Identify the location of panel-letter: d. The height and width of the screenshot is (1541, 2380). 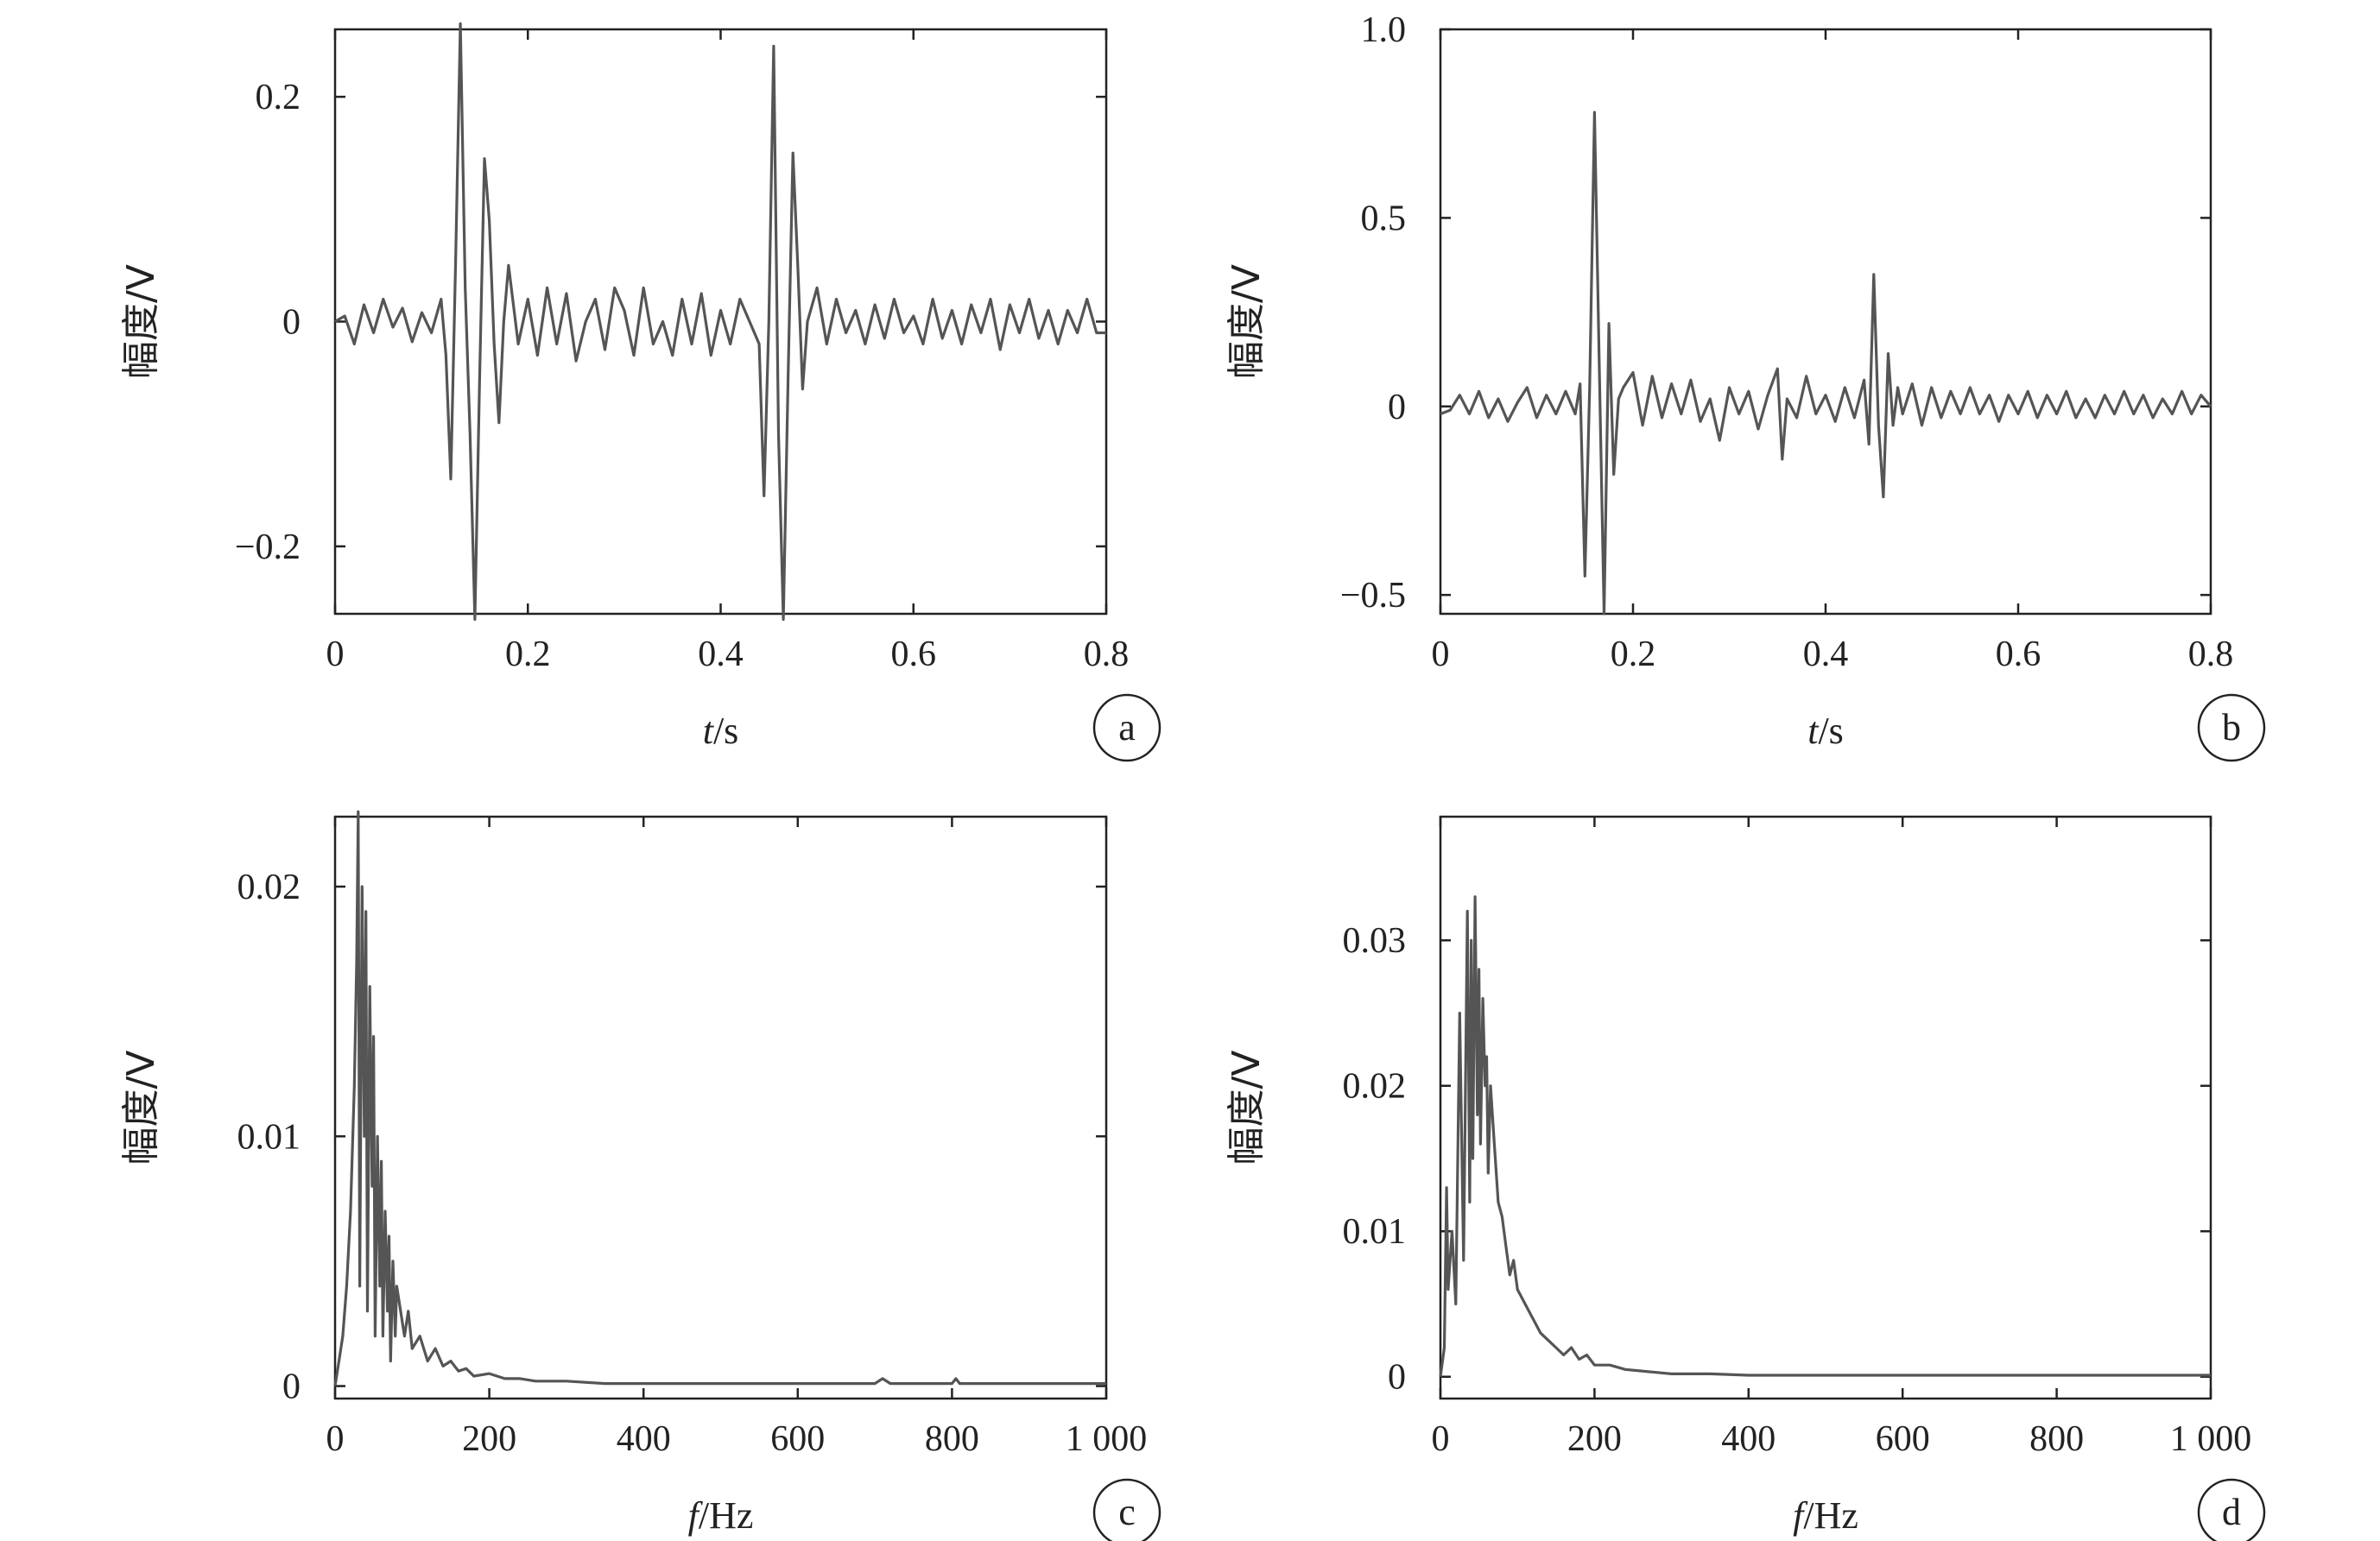
(2231, 1512).